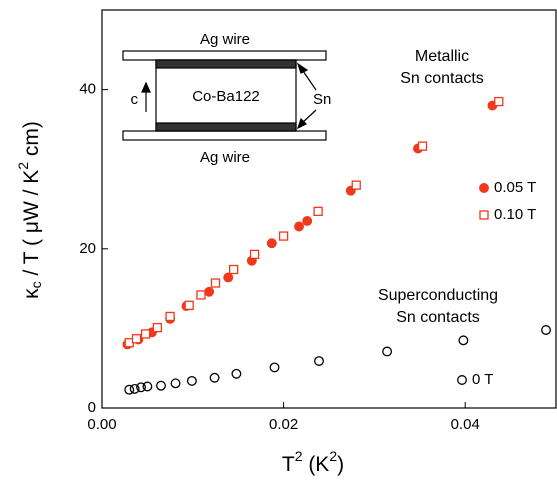  I want to click on y-tick-label: 40, so click(87, 89).